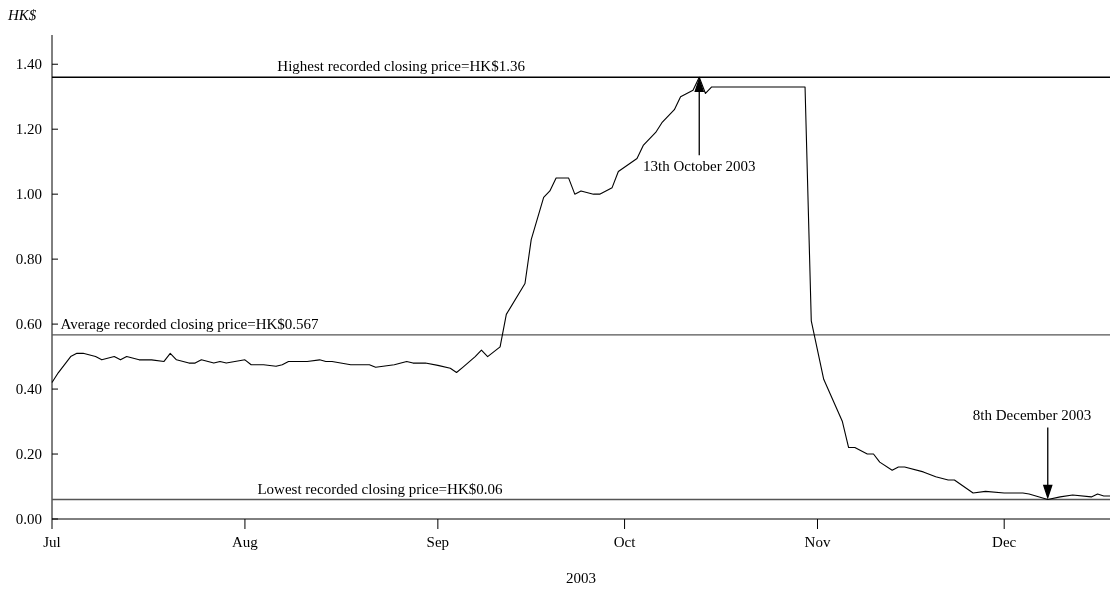 The width and height of the screenshot is (1112, 593). I want to click on x-tick-label: Aug, so click(245, 542).